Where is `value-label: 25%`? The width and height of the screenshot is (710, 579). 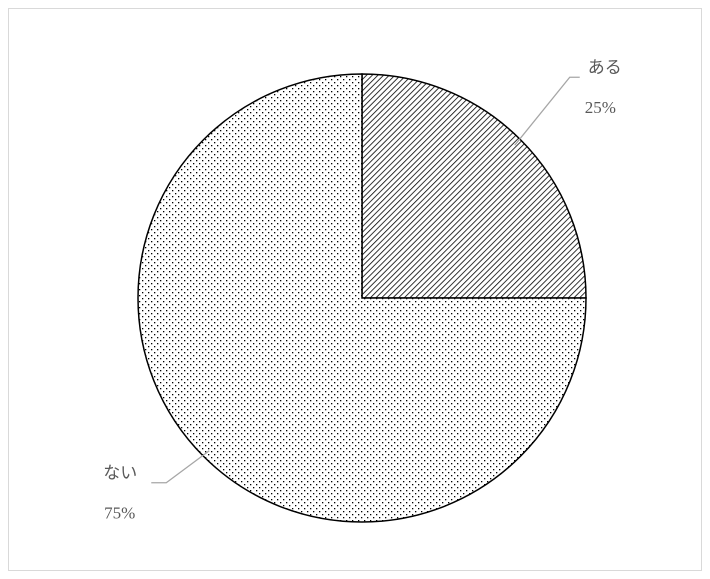
value-label: 25% is located at coordinates (600, 107).